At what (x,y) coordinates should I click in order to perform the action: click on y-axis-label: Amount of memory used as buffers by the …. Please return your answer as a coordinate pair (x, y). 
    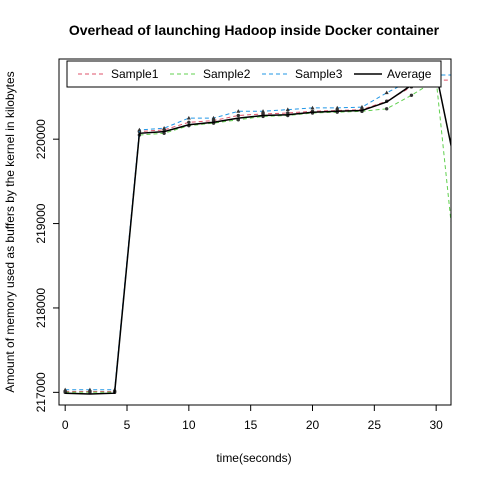
    Looking at the image, I should click on (10, 231).